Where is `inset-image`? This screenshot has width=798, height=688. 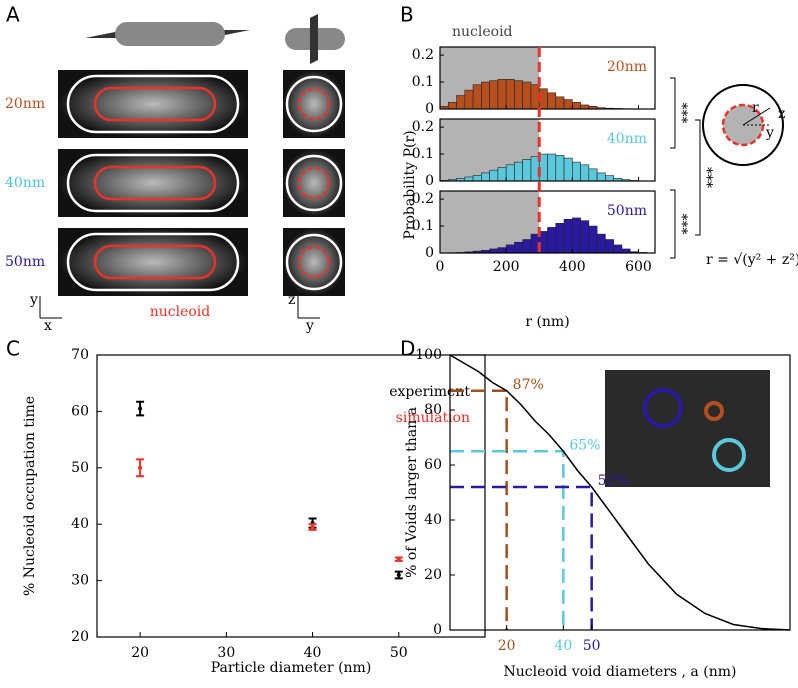 inset-image is located at coordinates (687, 428).